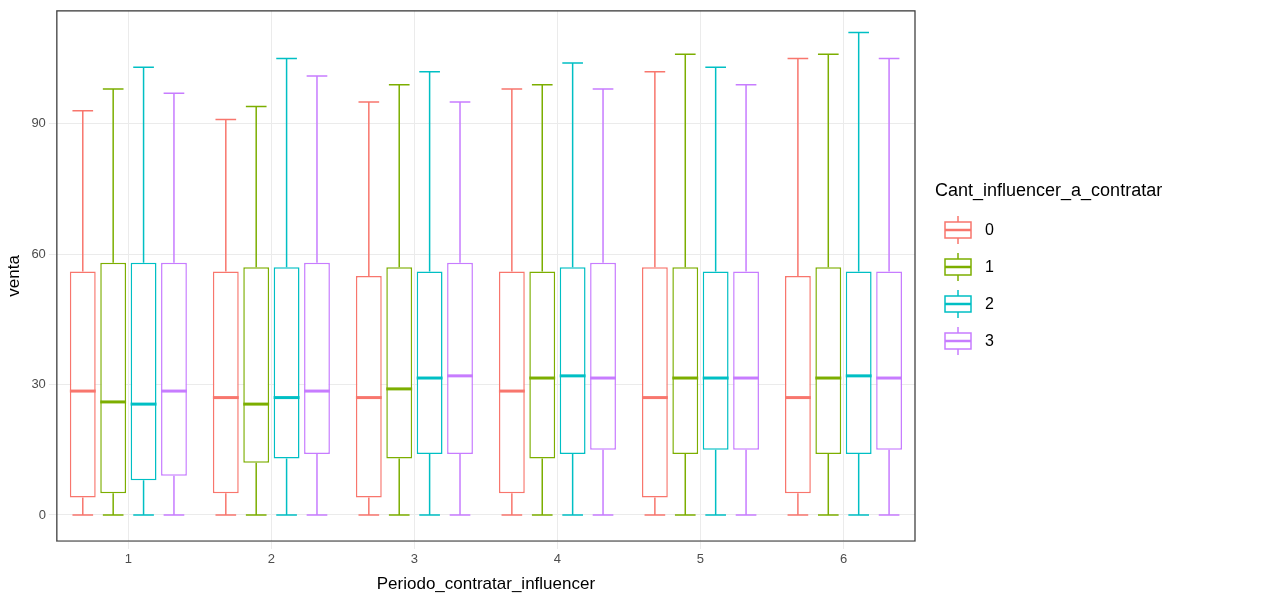 The image size is (1271, 599). What do you see at coordinates (989, 266) in the screenshot?
I see `legend-label: 1` at bounding box center [989, 266].